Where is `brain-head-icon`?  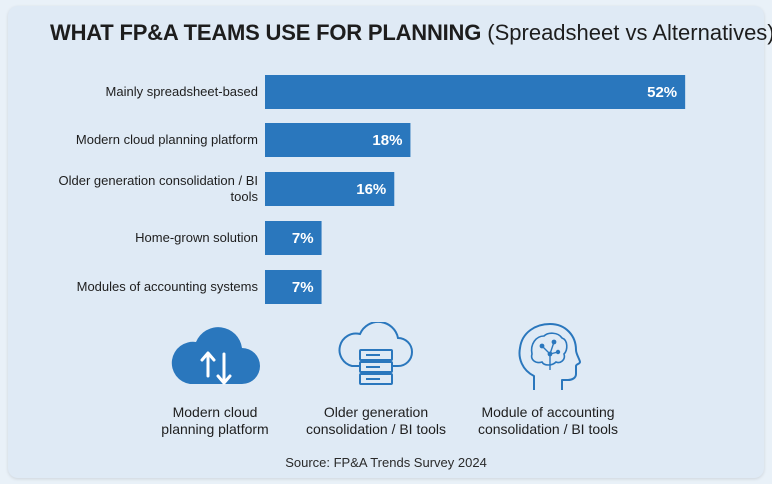
brain-head-icon is located at coordinates (548, 360).